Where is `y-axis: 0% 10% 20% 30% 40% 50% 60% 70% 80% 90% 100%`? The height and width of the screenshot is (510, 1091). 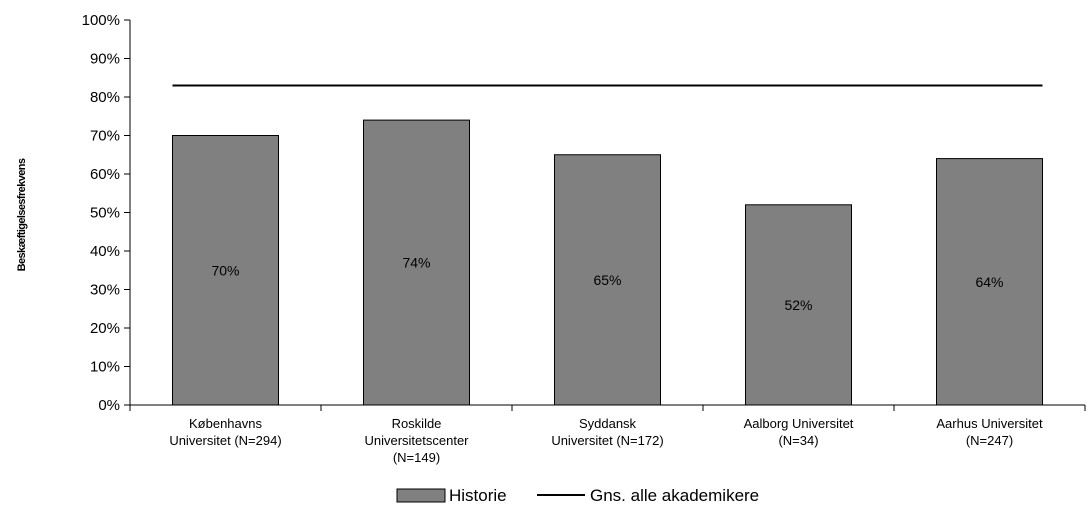 y-axis: 0% 10% 20% 30% 40% 50% 60% 70% 80% 90% 100% is located at coordinates (106, 213).